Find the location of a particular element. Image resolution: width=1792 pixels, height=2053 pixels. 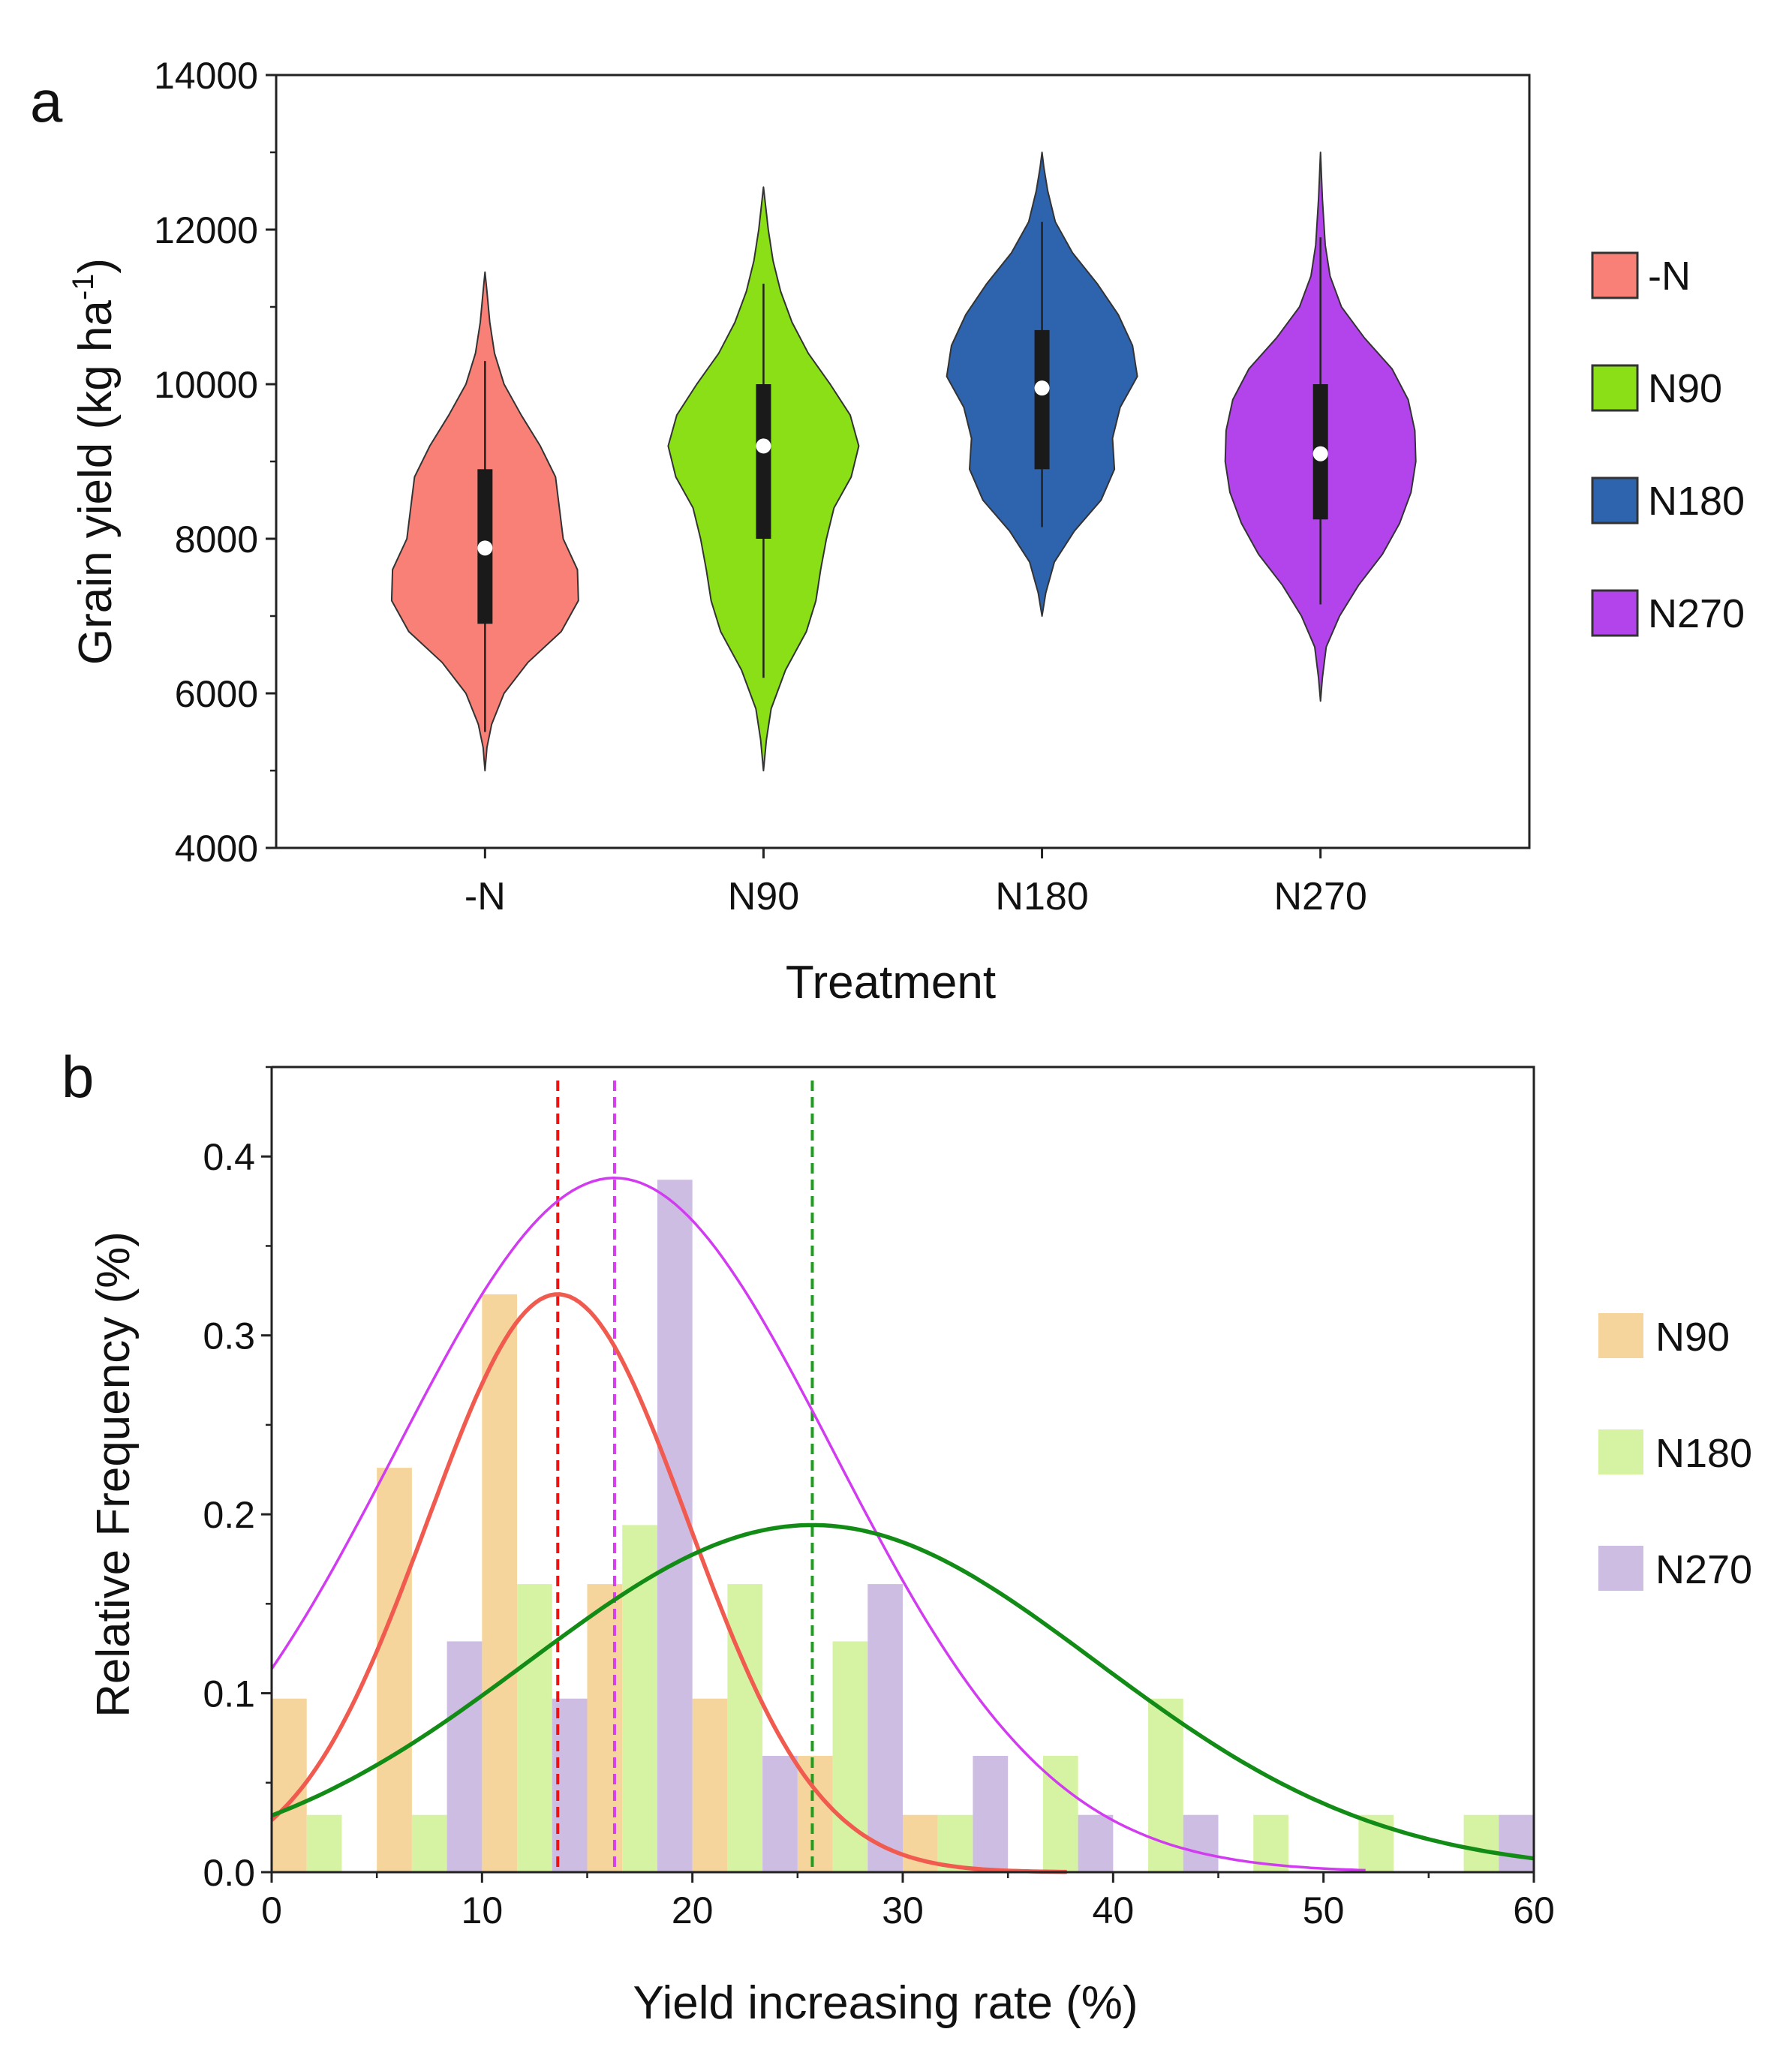

x-tick-label-n: -N is located at coordinates (485, 896).